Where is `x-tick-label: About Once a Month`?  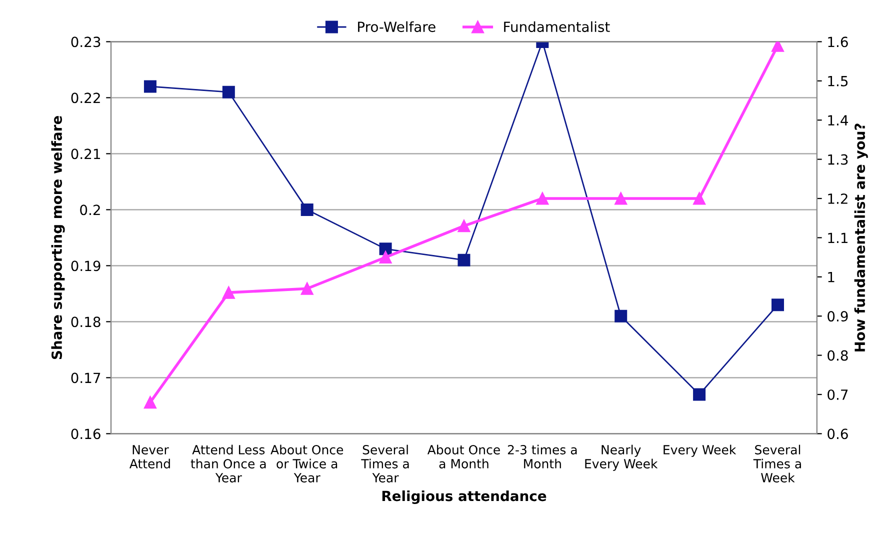
x-tick-label: About Once a Month is located at coordinates (463, 456).